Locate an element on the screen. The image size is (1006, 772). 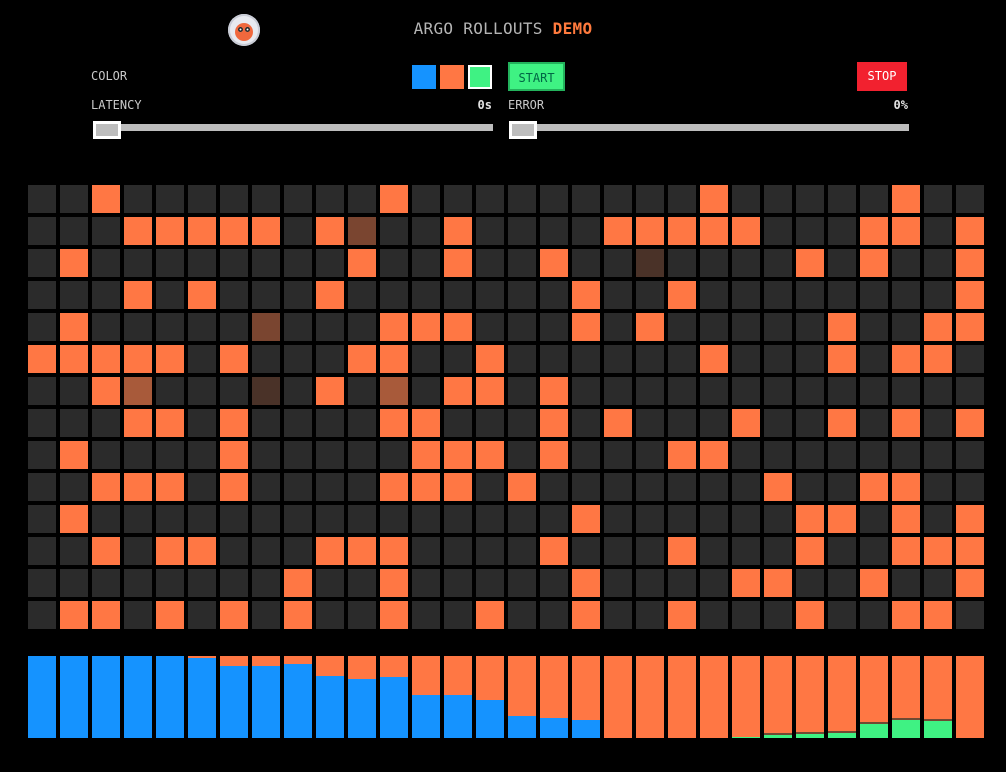
stop-button: STOP is located at coordinates (882, 76).